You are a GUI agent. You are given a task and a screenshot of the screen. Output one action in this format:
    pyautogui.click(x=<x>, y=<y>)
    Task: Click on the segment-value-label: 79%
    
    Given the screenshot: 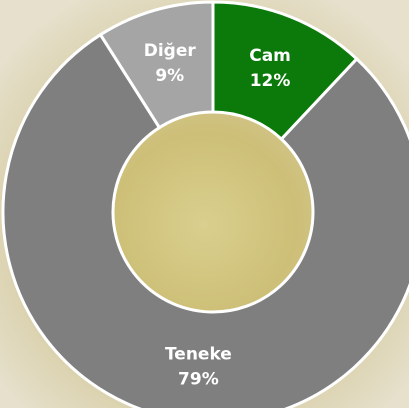 What is the action you would take?
    pyautogui.click(x=198, y=379)
    